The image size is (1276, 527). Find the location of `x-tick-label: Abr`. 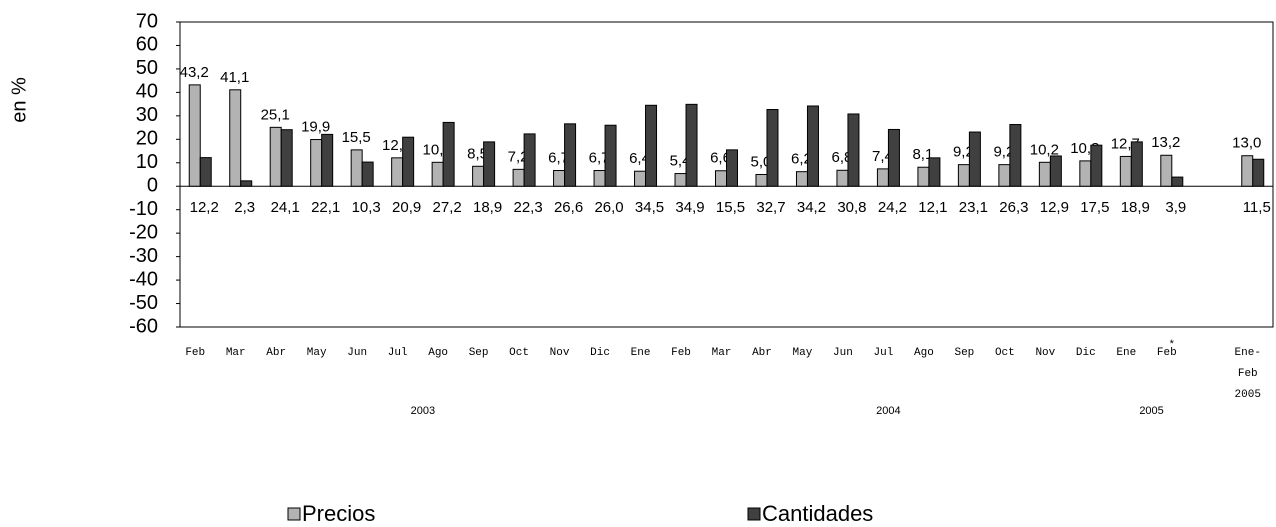

x-tick-label: Abr is located at coordinates (276, 353).